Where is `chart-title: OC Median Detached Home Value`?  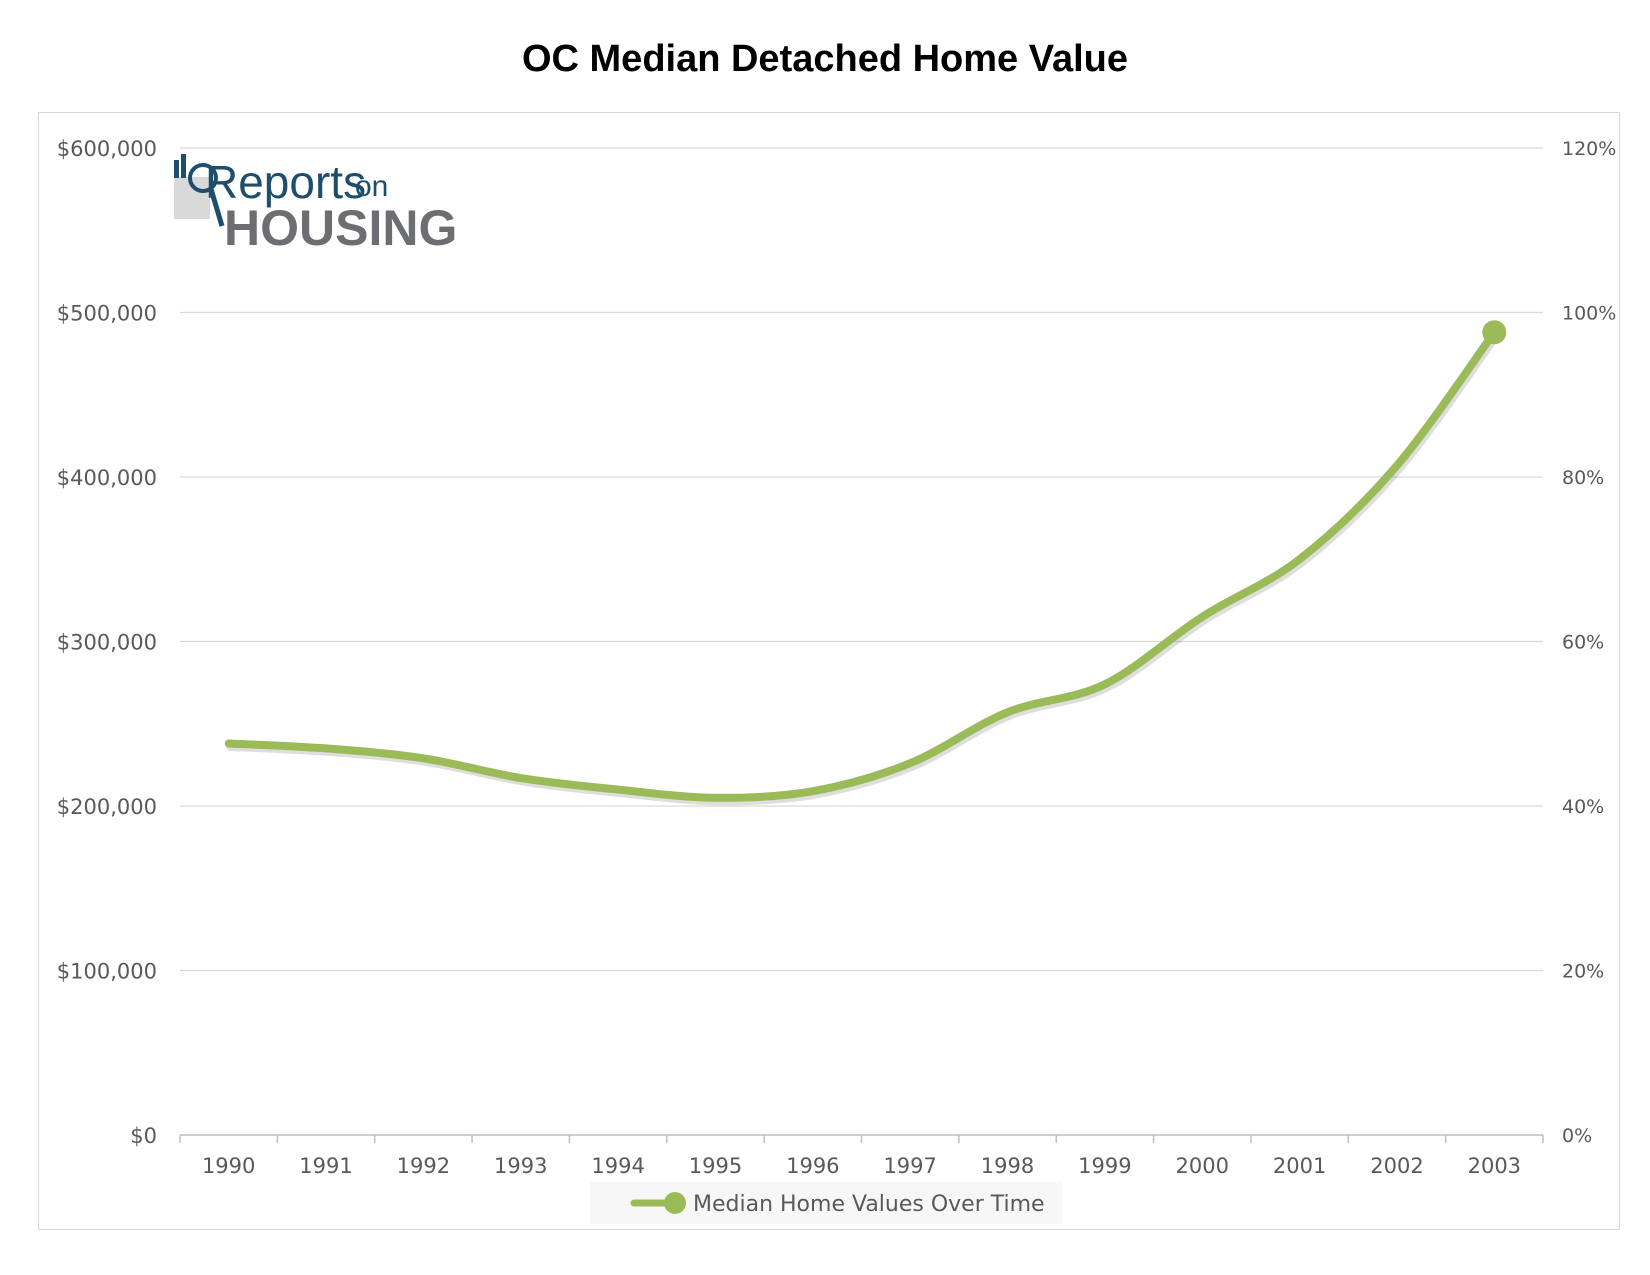
chart-title: OC Median Detached Home Value is located at coordinates (825, 59).